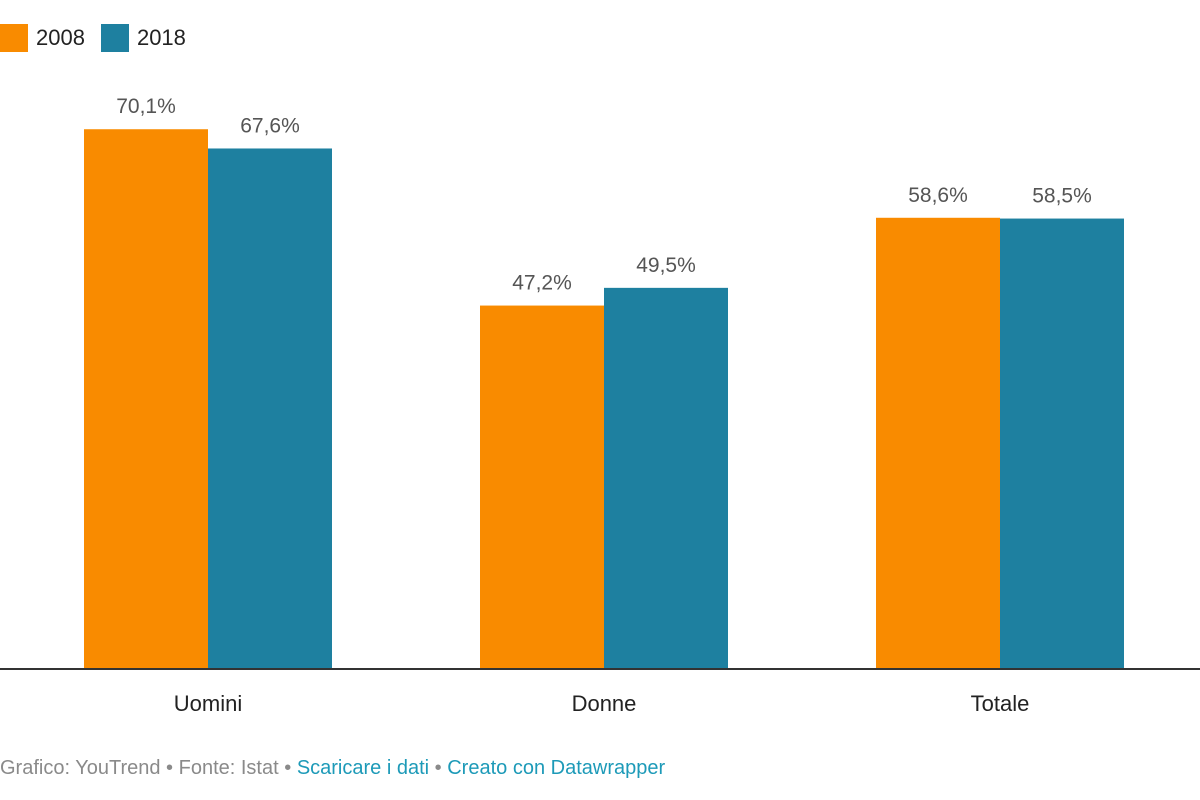  Describe the element at coordinates (161, 37) in the screenshot. I see `legend-label-2018: 2018` at that location.